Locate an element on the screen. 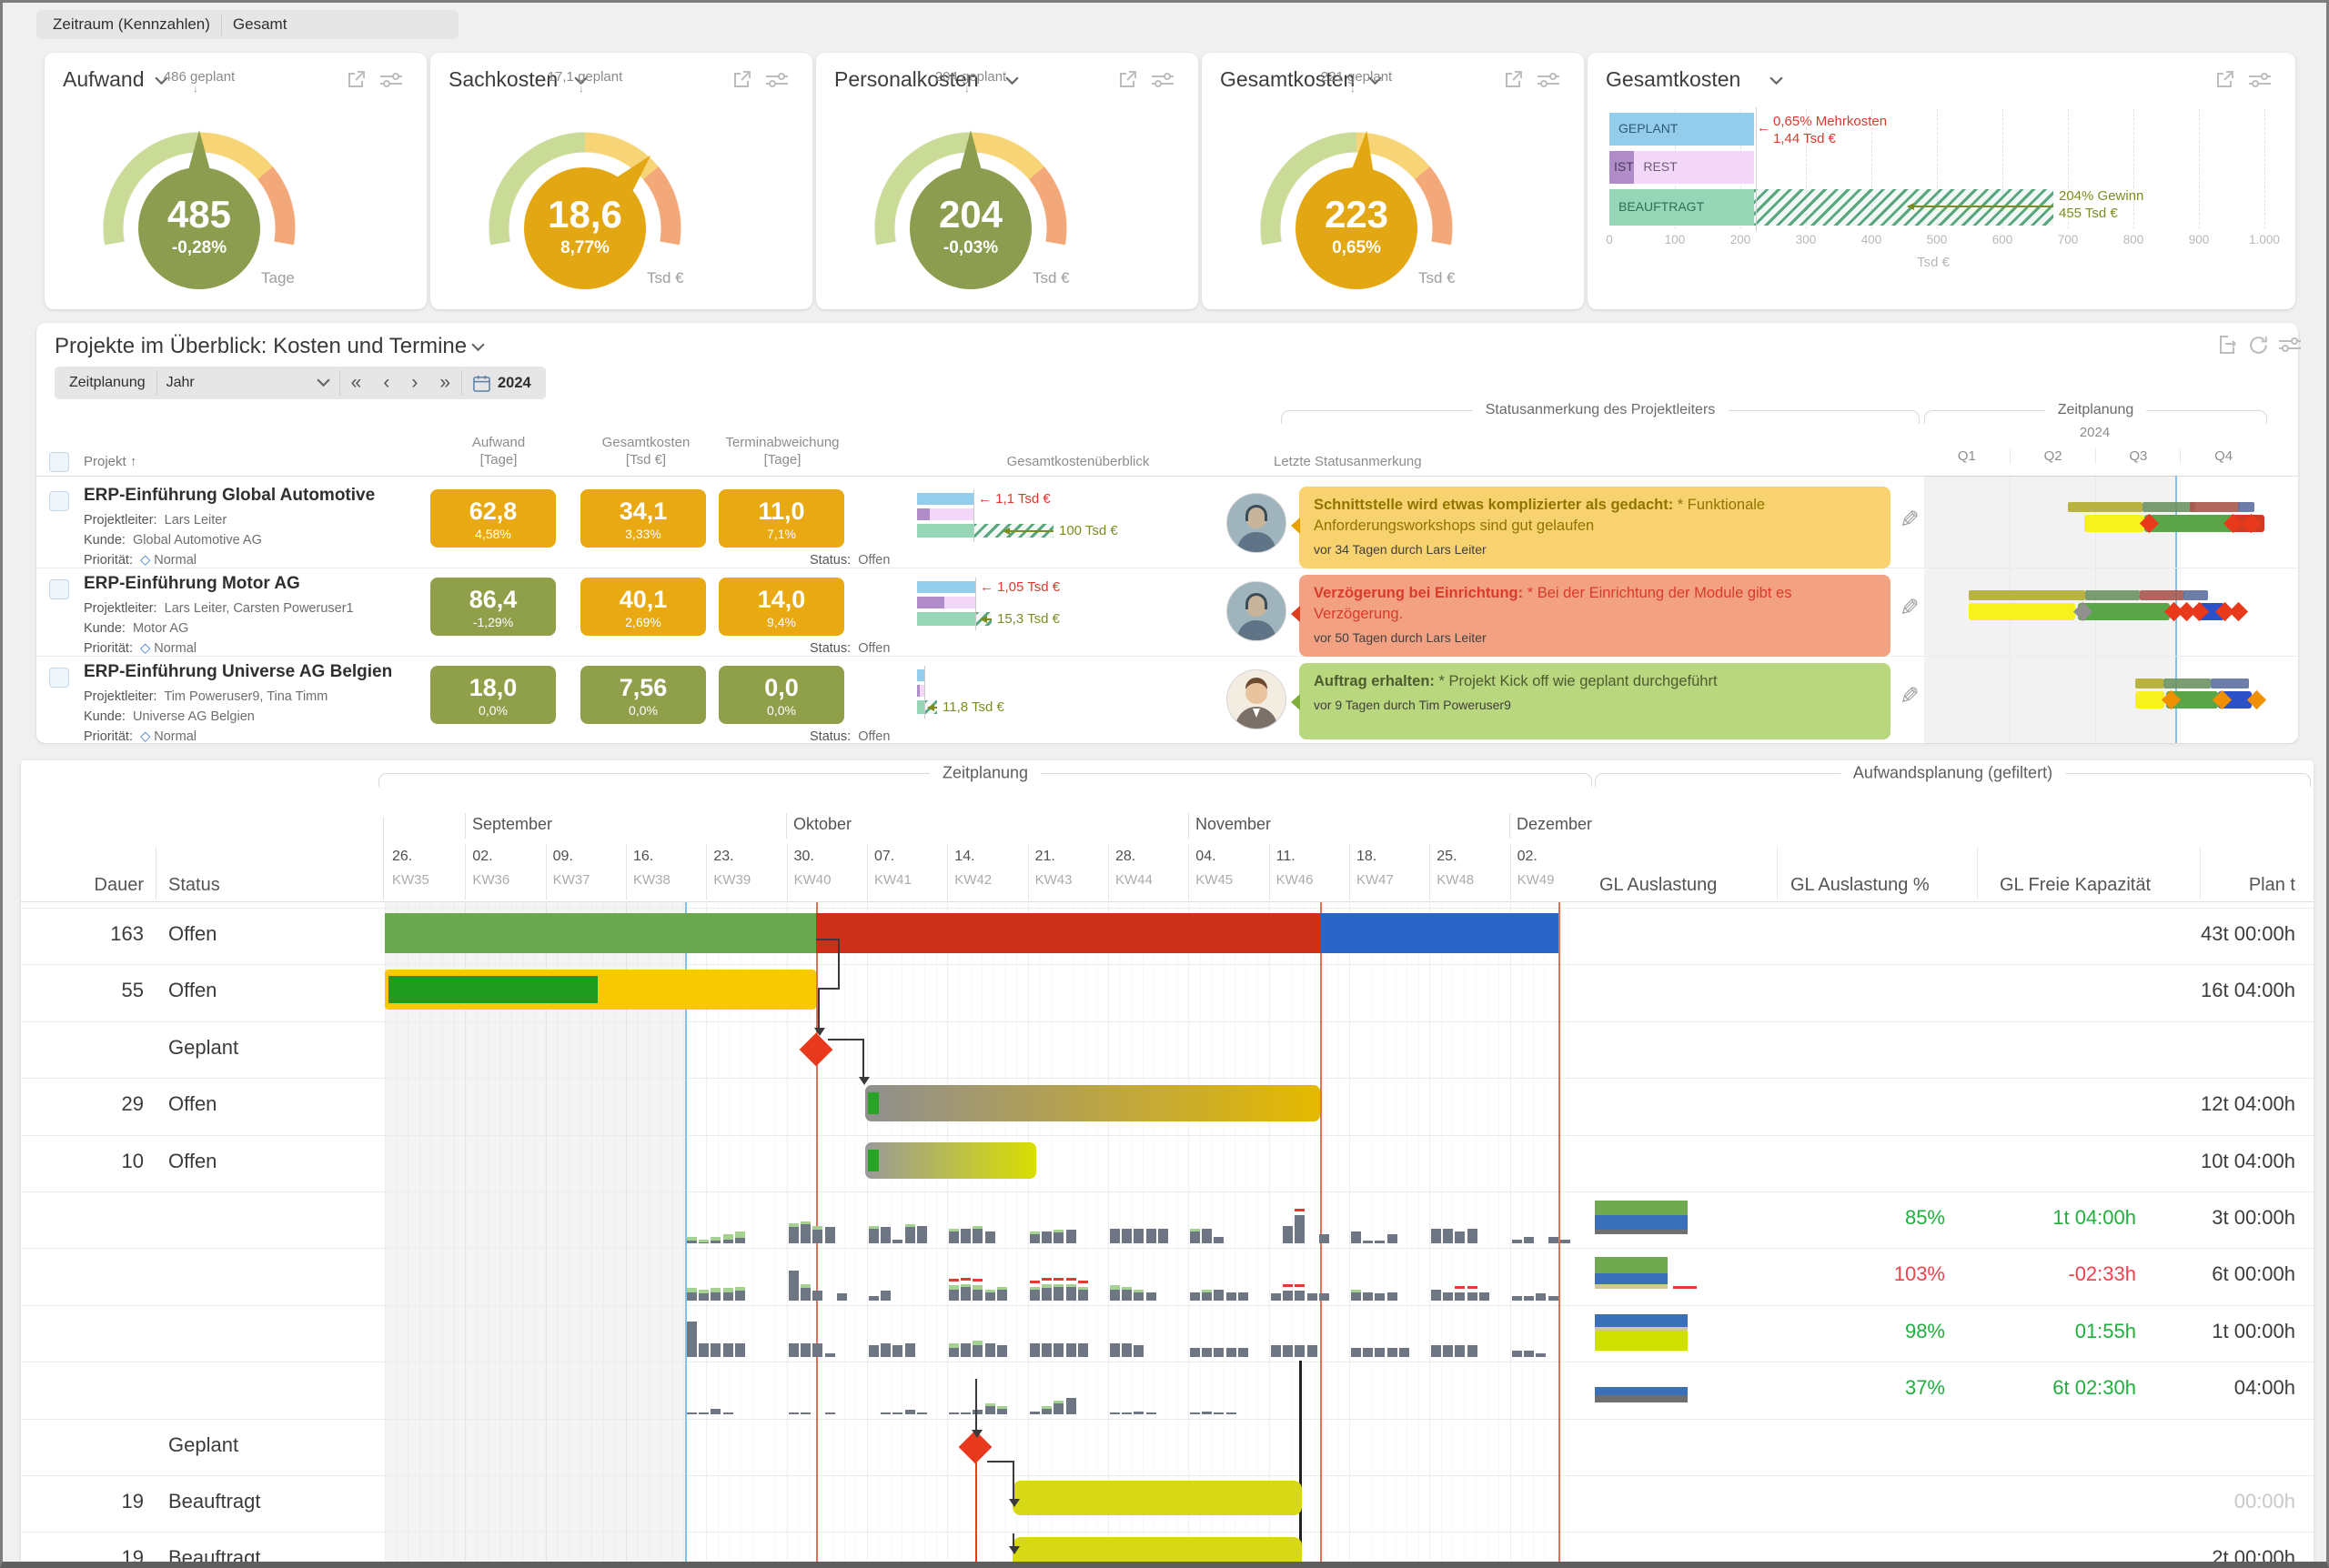 The image size is (2329, 1568). col-gesamtkostenueberblick: Gesamtkostenüberblick is located at coordinates (1078, 461).